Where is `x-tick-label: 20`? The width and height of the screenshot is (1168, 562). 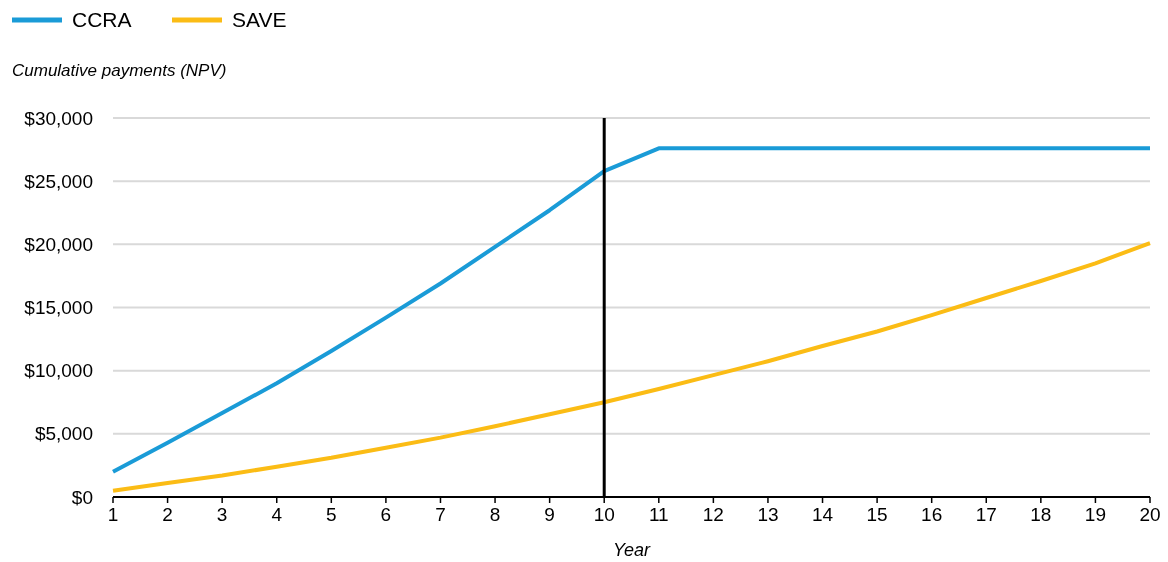
x-tick-label: 20 is located at coordinates (1150, 514).